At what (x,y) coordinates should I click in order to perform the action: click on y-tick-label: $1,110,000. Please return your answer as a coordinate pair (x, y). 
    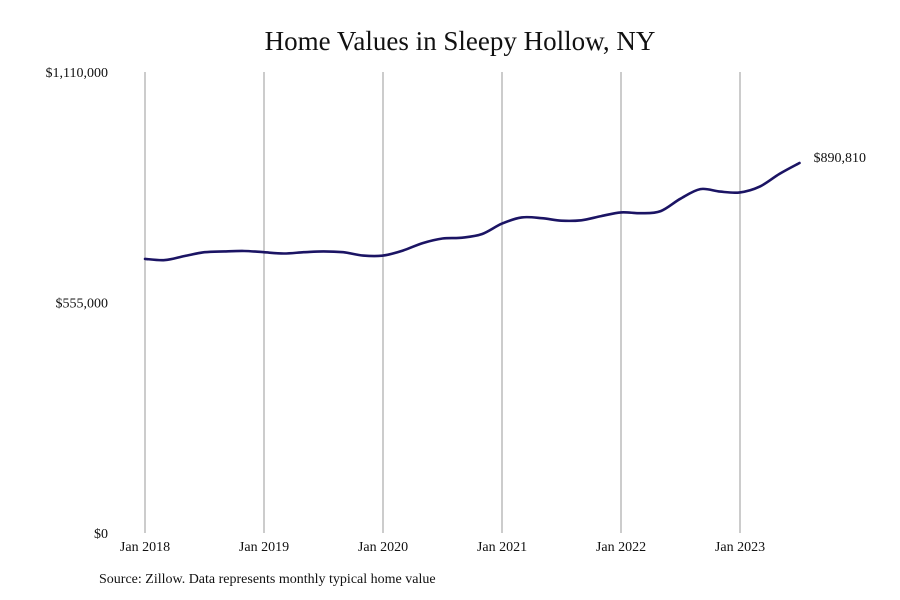
    Looking at the image, I should click on (77, 73).